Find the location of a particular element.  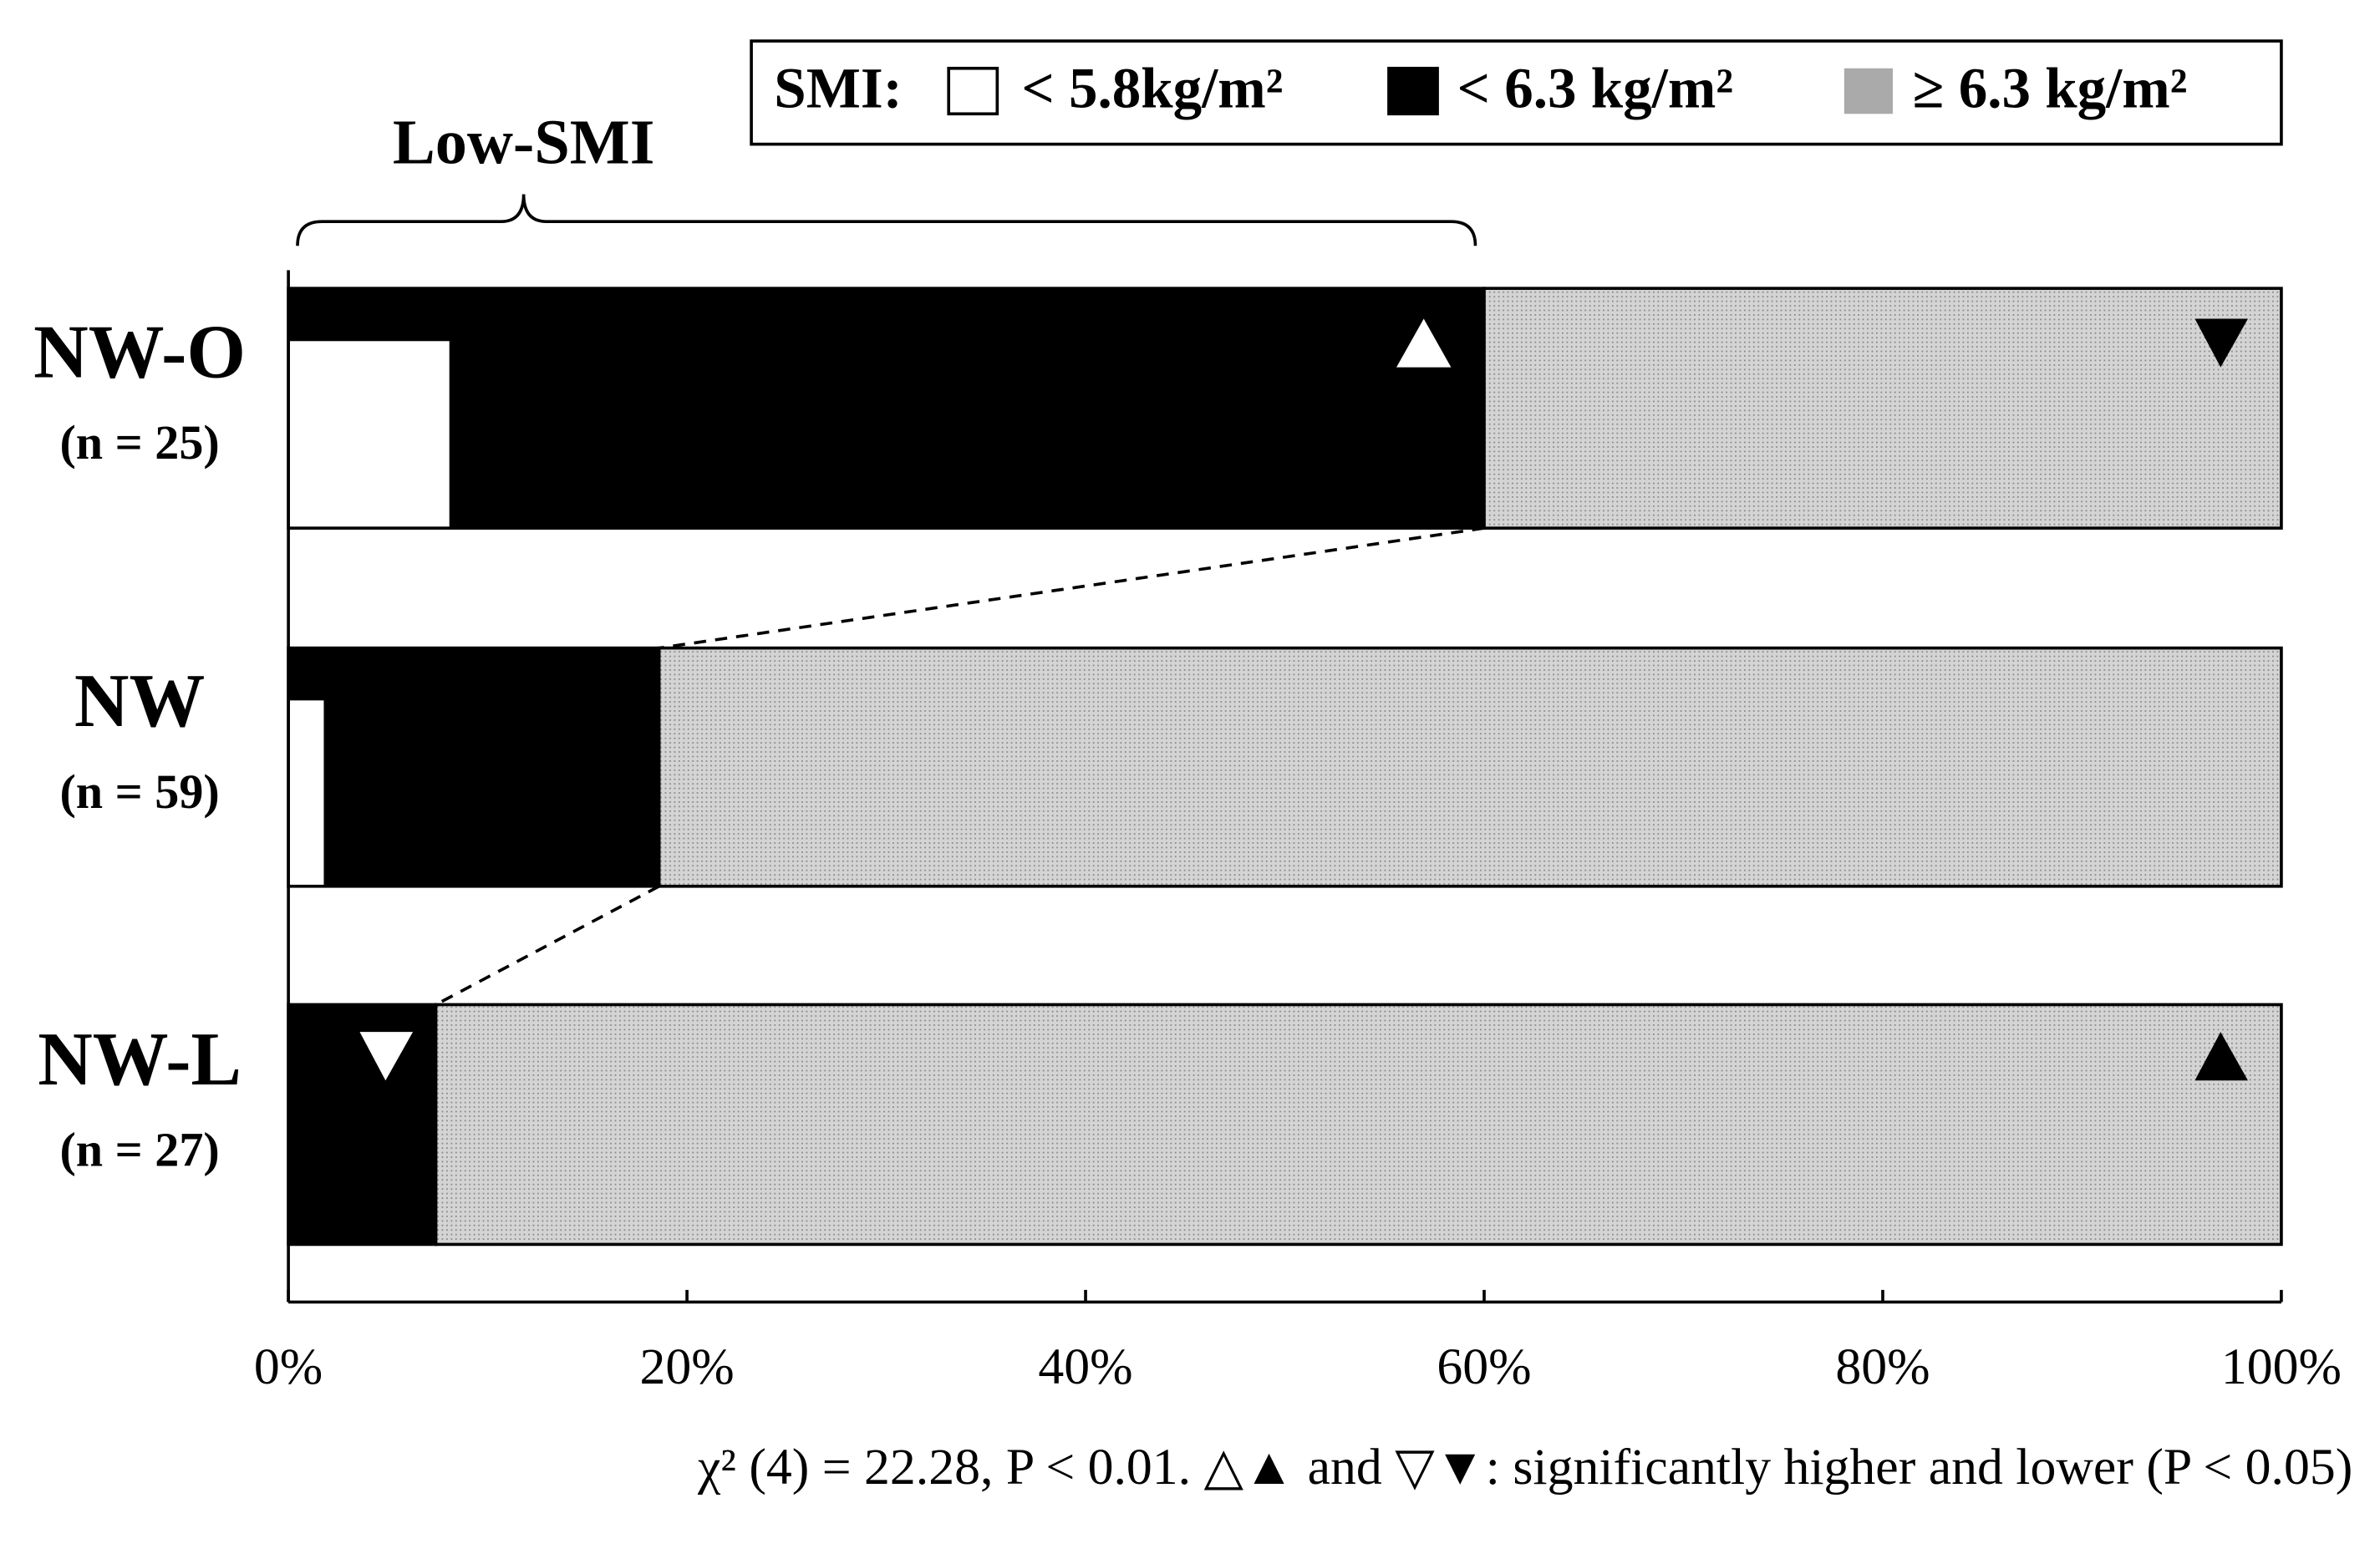

legend-box is located at coordinates (1516, 92).